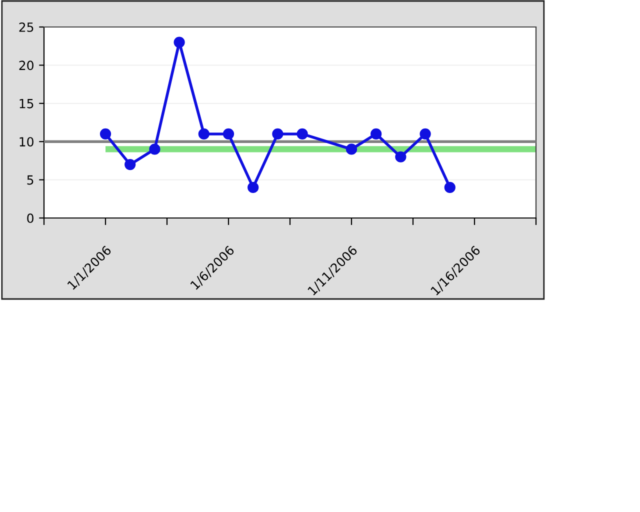 Image resolution: width=640 pixels, height=512 pixels. I want to click on y-tick-label: 25, so click(26, 27).